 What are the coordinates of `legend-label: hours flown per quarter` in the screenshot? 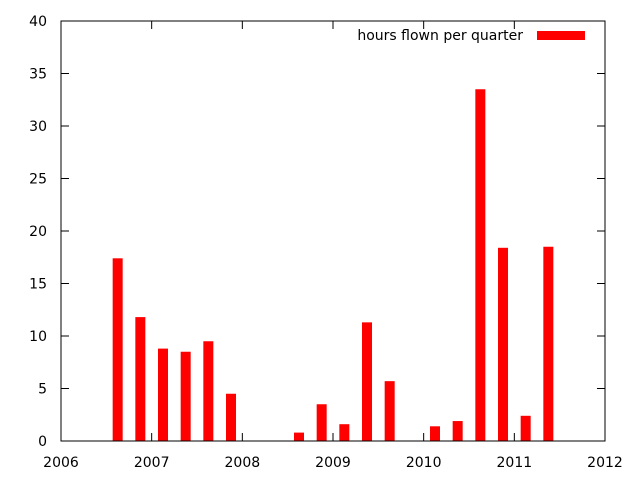 It's located at (440, 36).